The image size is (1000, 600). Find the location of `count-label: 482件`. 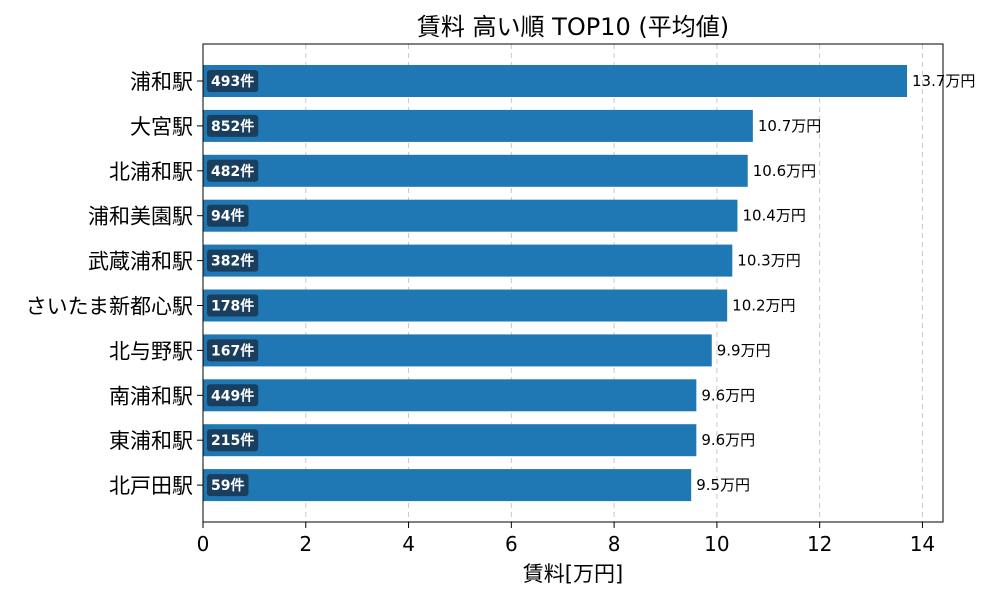

count-label: 482件 is located at coordinates (232, 171).